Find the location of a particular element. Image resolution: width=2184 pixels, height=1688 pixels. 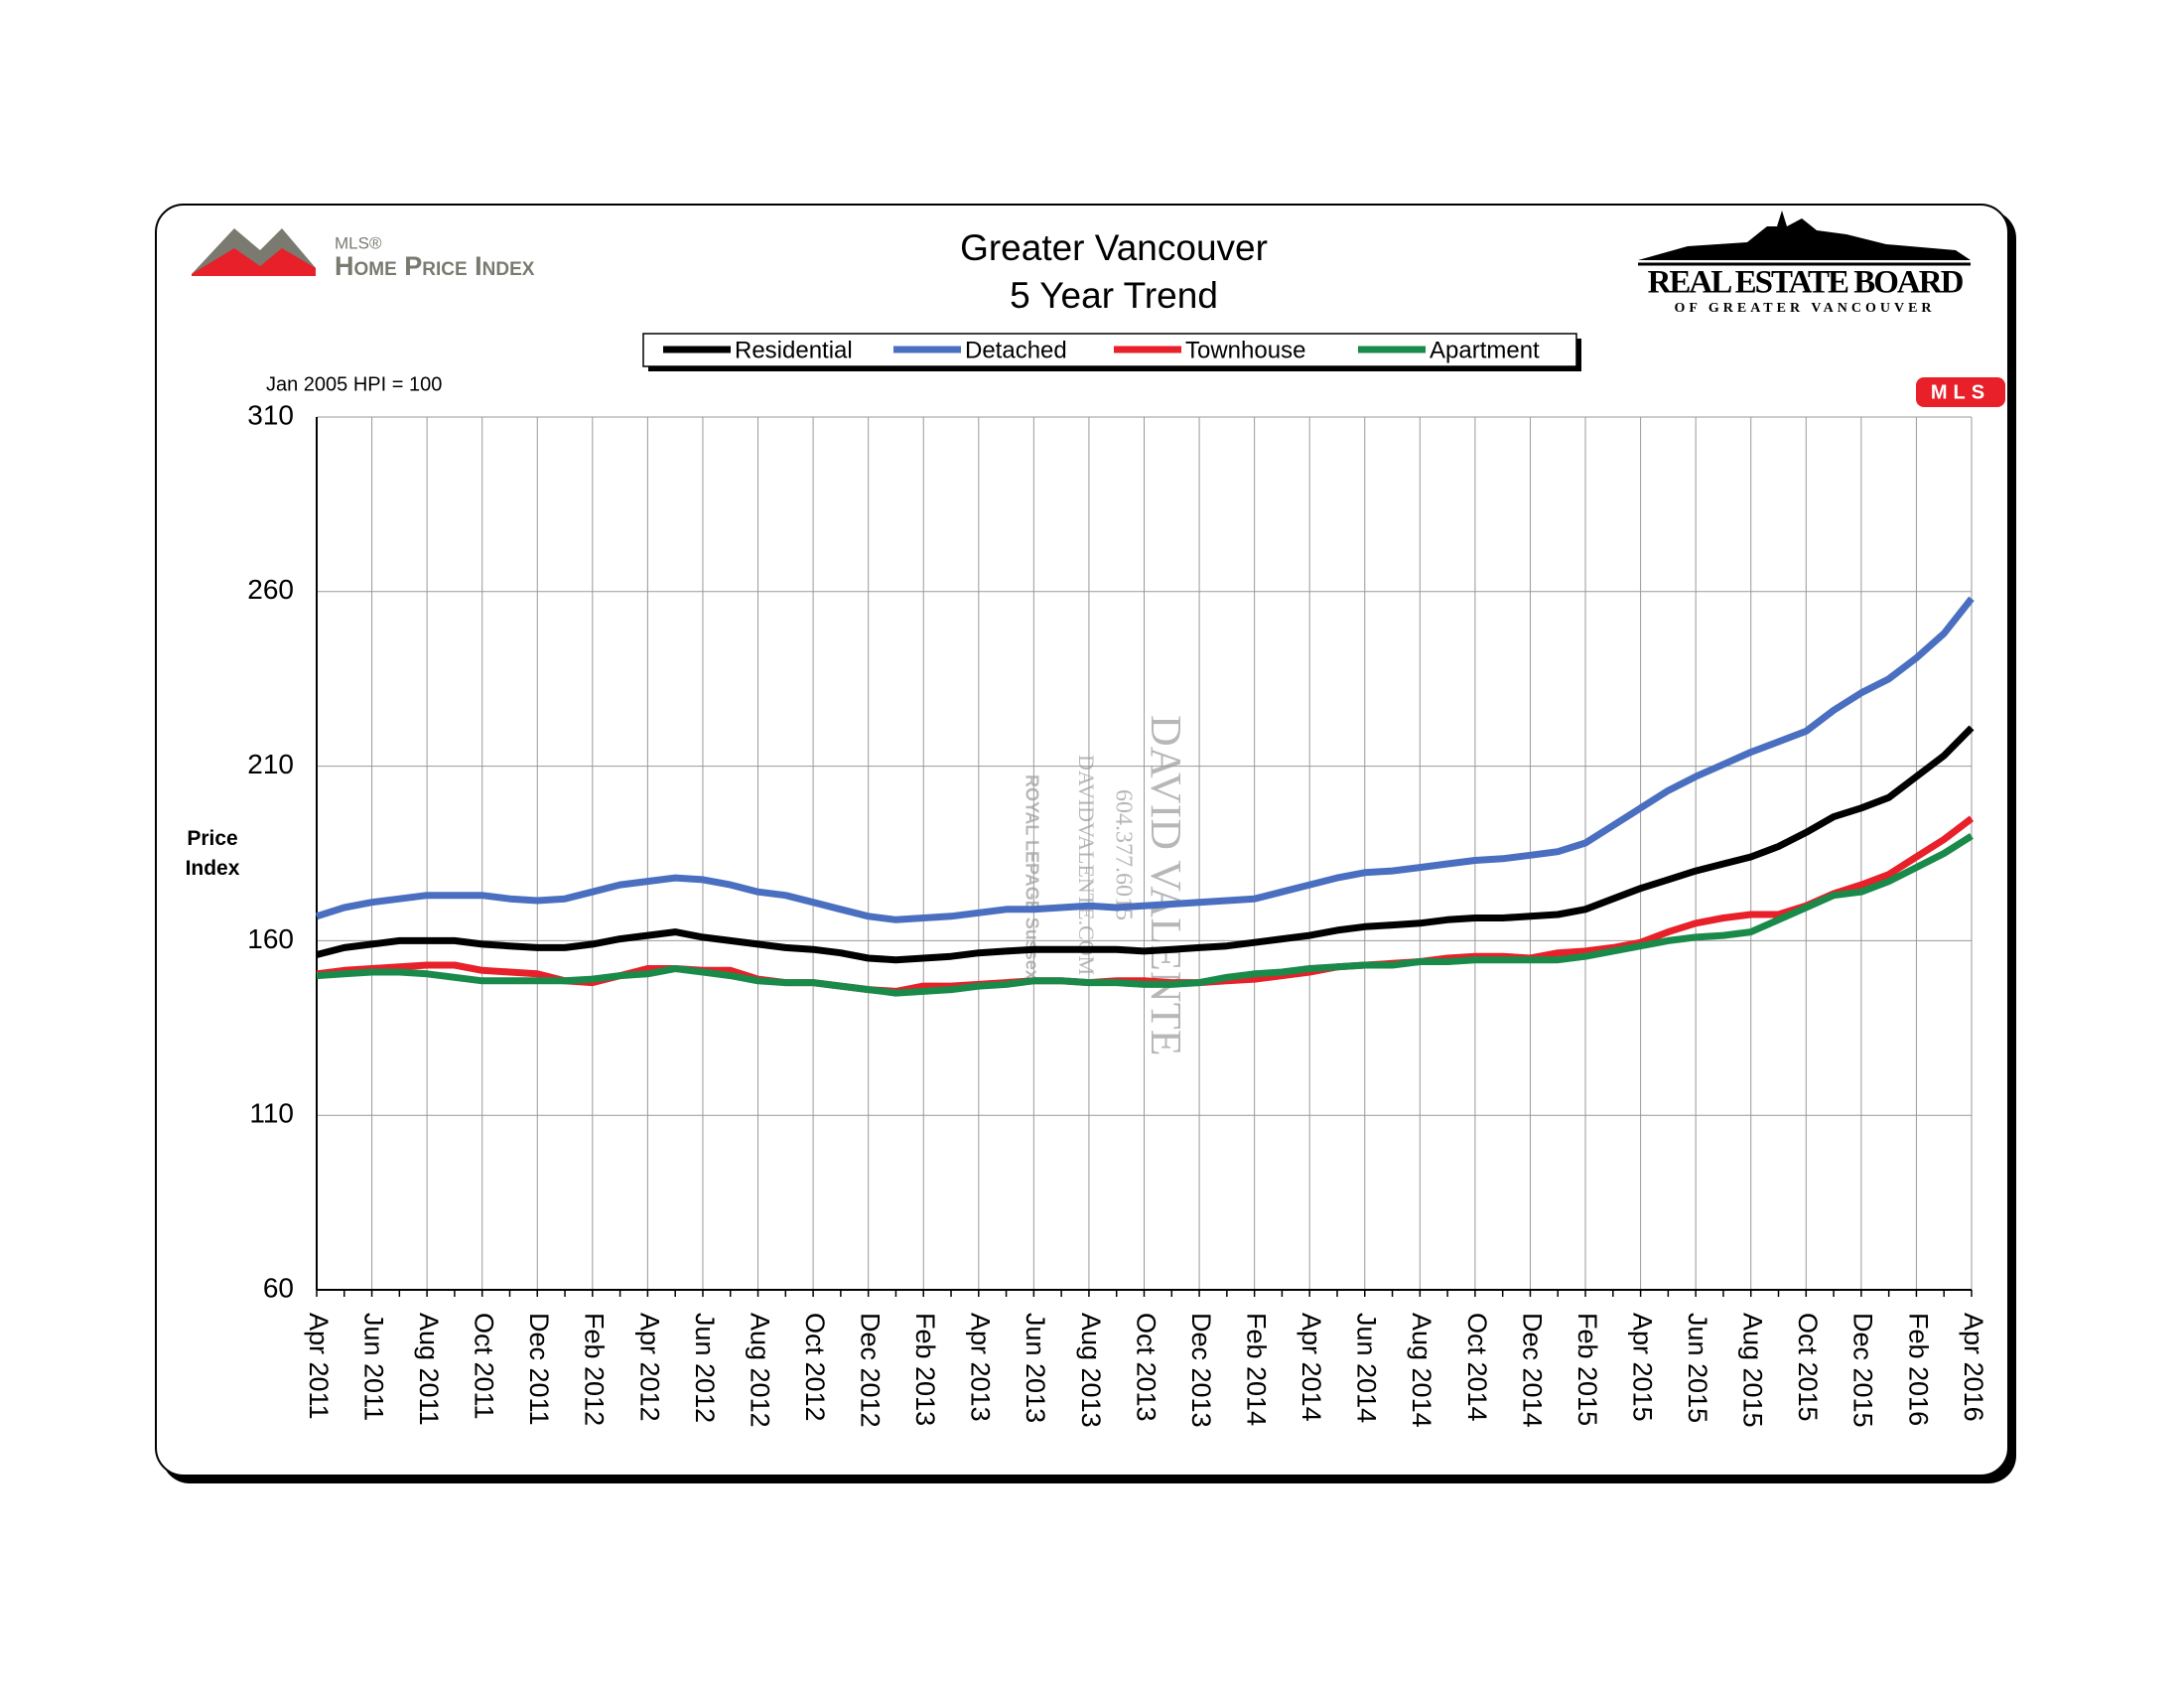

x-tick-label: Dec 2015 is located at coordinates (1863, 1370).